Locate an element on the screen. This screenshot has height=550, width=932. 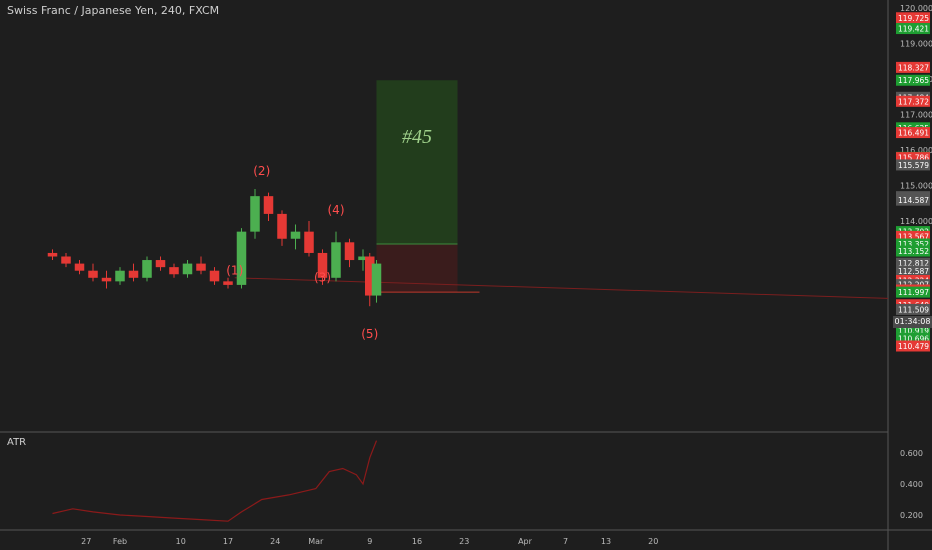
price-label: 113.352 is located at coordinates (913, 244).